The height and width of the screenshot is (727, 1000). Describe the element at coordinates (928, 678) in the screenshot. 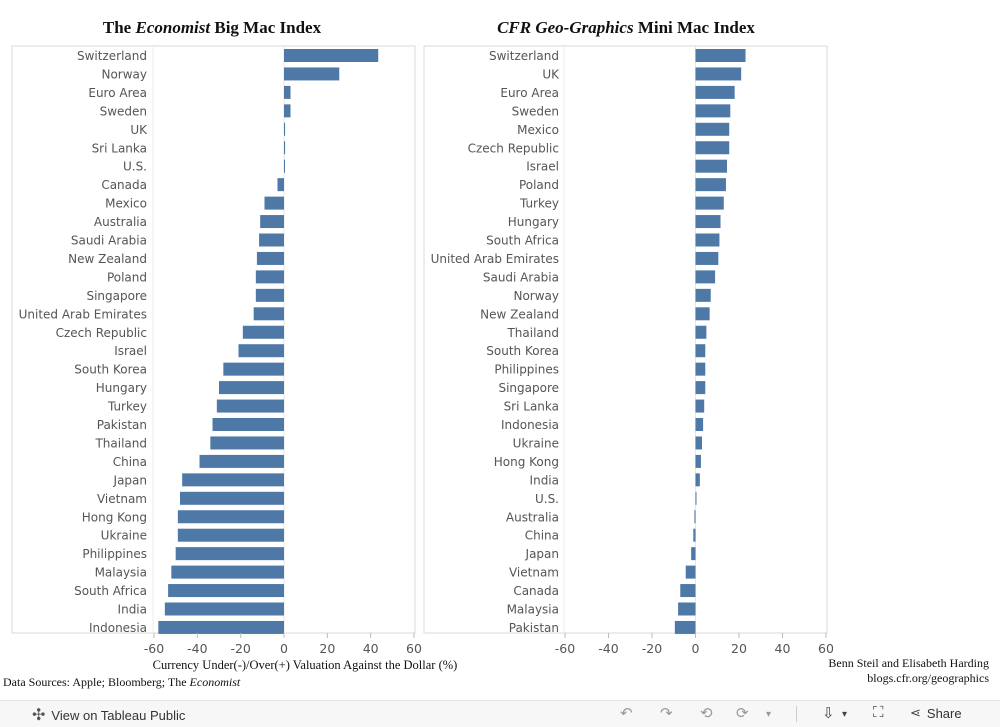

I see `credit-url: blogs.cfr.org/geographics` at that location.